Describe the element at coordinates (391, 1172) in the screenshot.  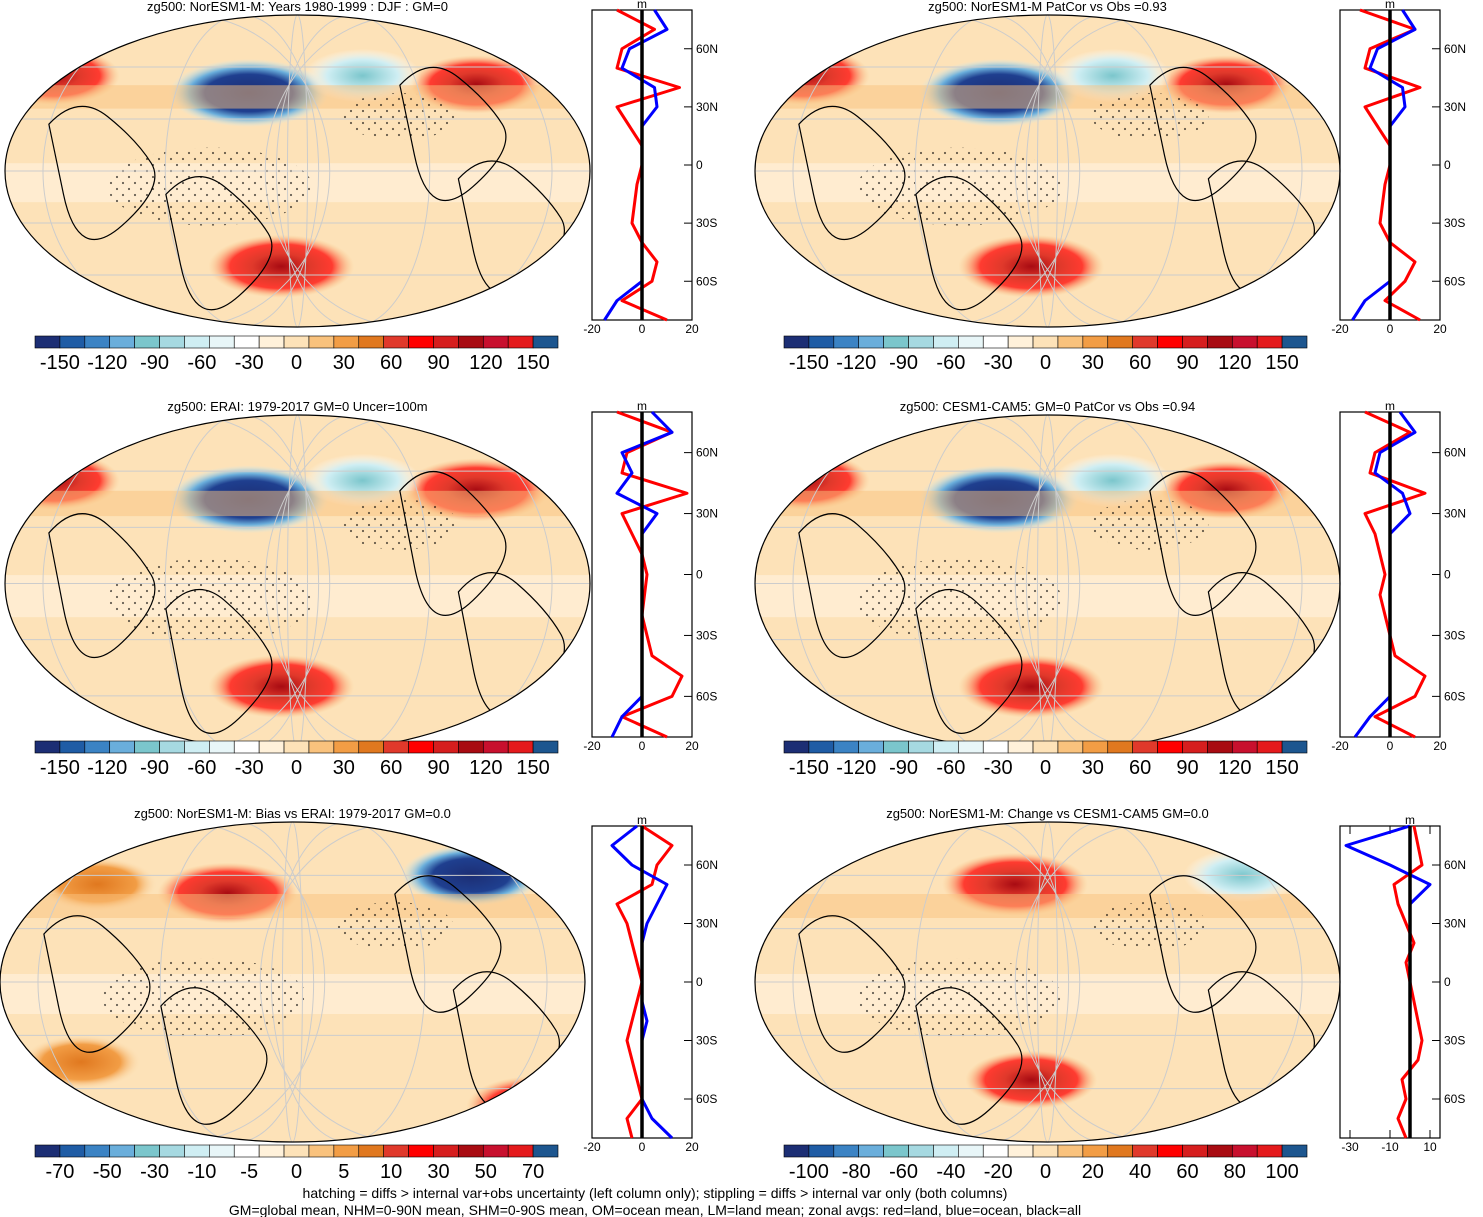
I see `colorbar-label: 10` at that location.